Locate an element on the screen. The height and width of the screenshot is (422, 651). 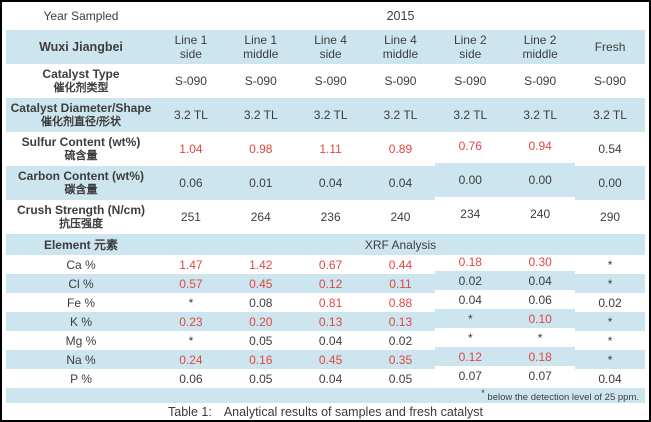
row-label-zh: 抗压强度 is located at coordinates (81, 223).